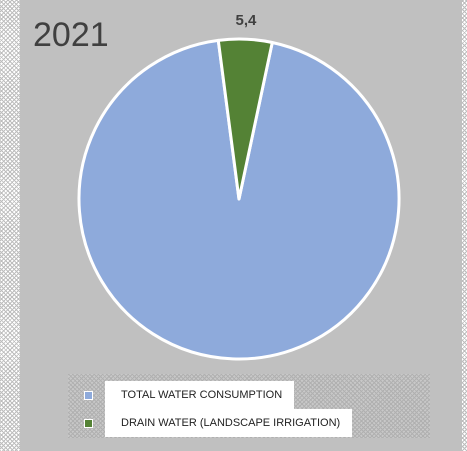 The image size is (467, 451). Describe the element at coordinates (464, 225) in the screenshot. I see `right-pattern-border` at that location.